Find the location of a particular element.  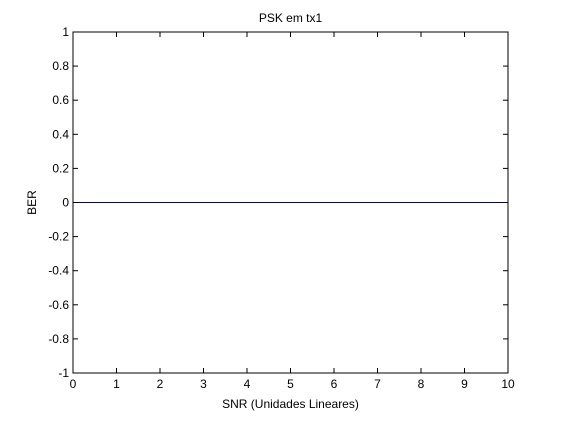

y-tick-label: -0.6 is located at coordinates (58, 305).